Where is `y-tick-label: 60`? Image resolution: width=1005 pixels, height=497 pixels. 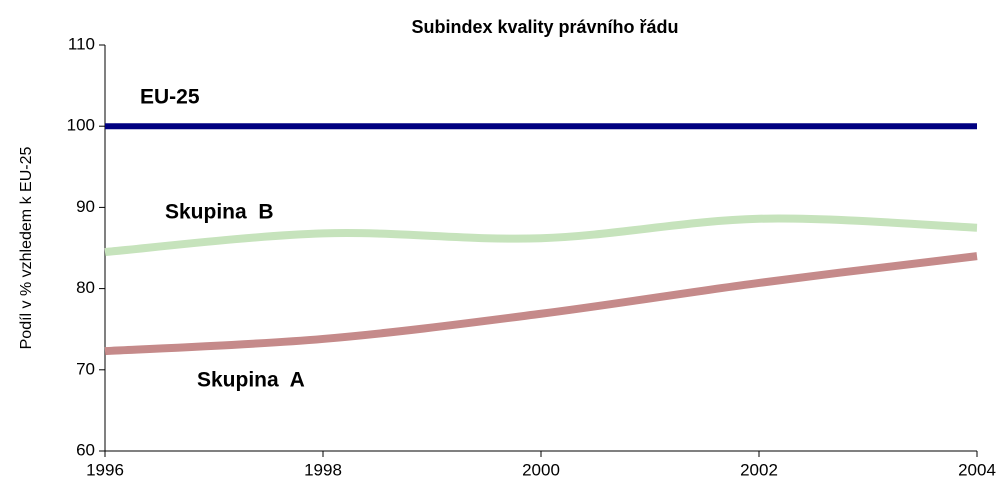 y-tick-label: 60 is located at coordinates (85, 449).